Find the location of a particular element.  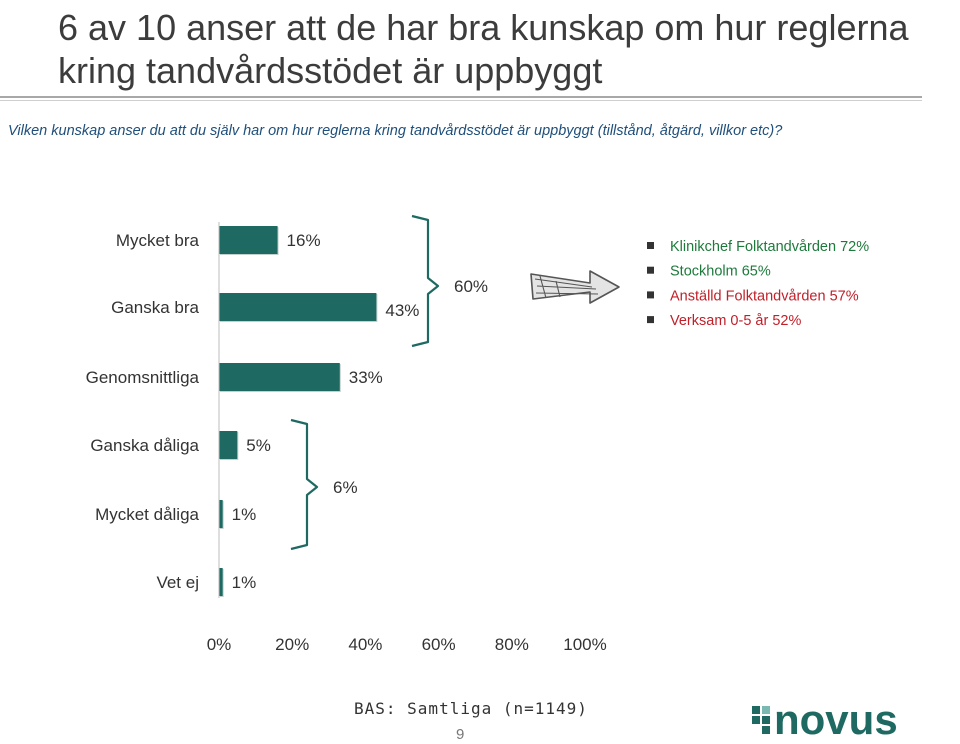

arrow-layer is located at coordinates (575, 287).